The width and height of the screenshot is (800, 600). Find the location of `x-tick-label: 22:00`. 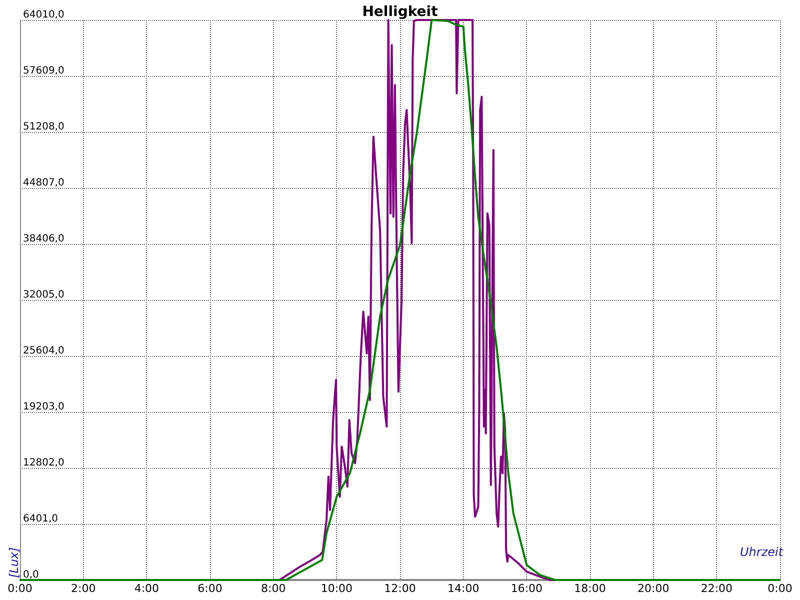

x-tick-label: 22:00 is located at coordinates (716, 588).